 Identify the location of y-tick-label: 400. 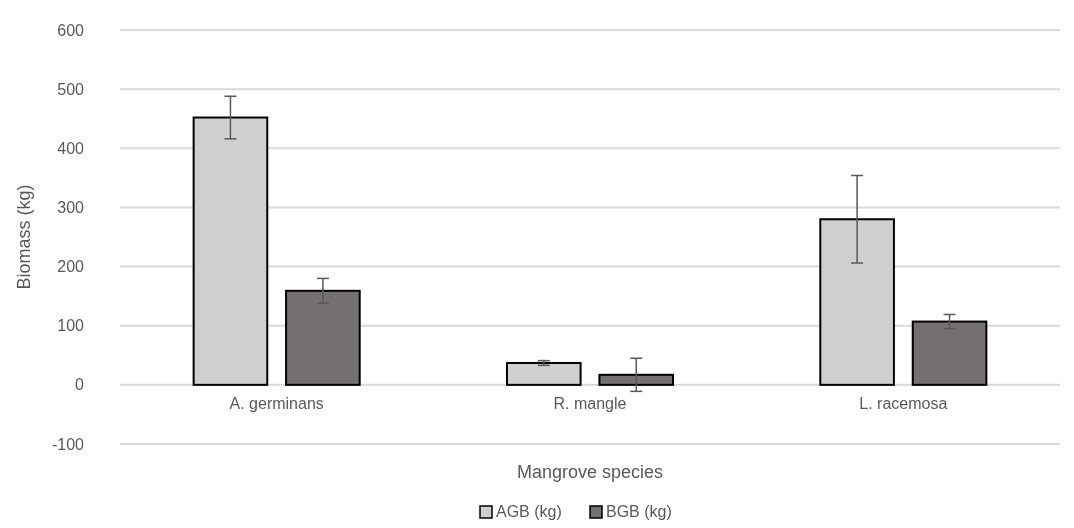
(71, 148).